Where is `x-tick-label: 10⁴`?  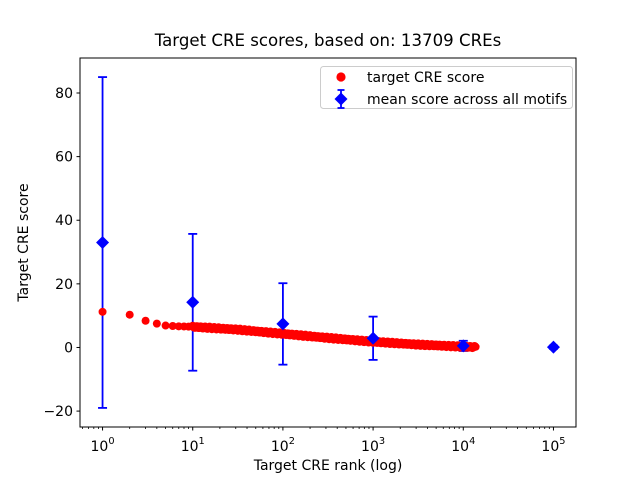 x-tick-label: 10⁴ is located at coordinates (463, 445).